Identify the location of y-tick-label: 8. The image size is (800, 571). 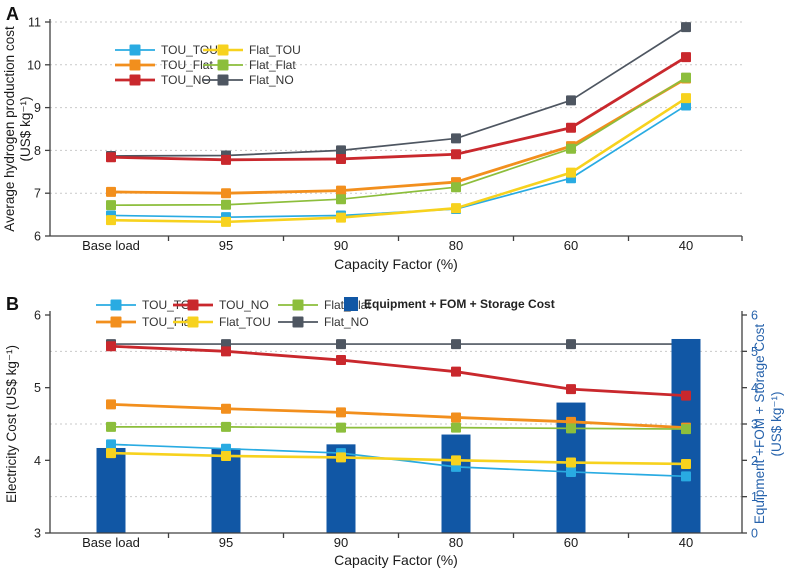
(37, 151).